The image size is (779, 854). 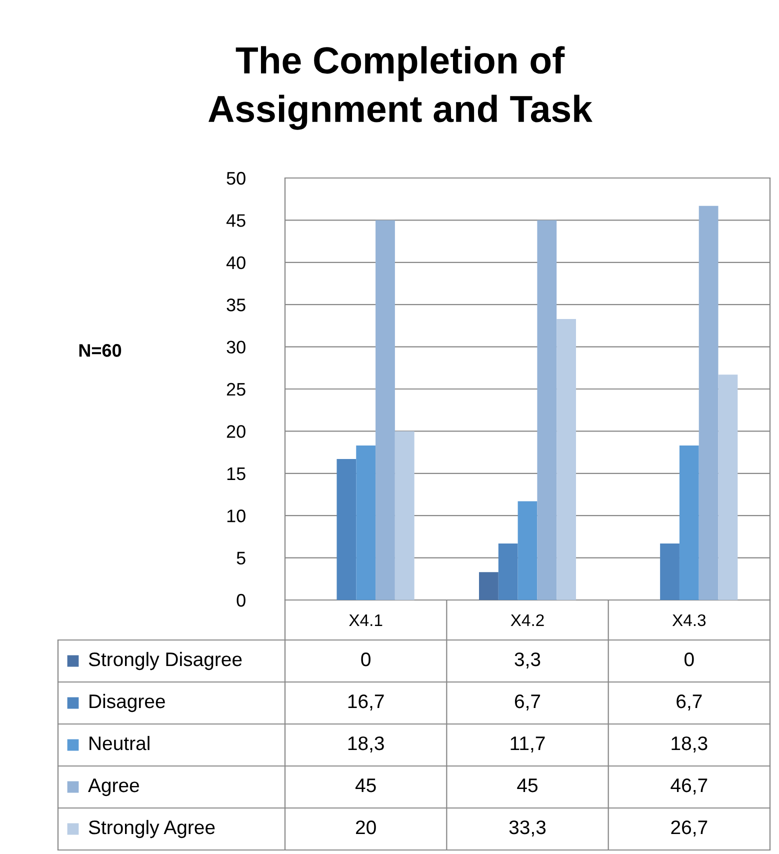 What do you see at coordinates (236, 389) in the screenshot?
I see `y-tick-label: 25` at bounding box center [236, 389].